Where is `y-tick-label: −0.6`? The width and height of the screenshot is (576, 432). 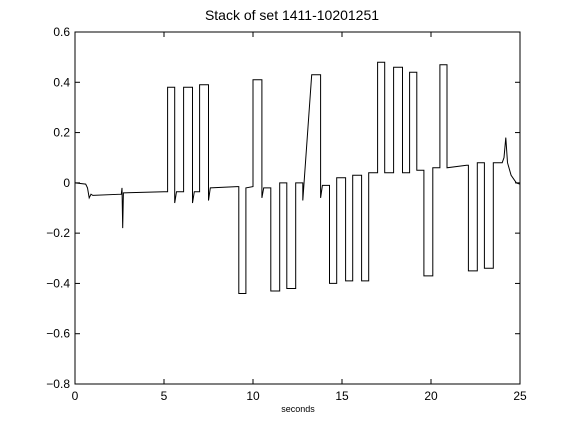
y-tick-label: −0.6 is located at coordinates (58, 334).